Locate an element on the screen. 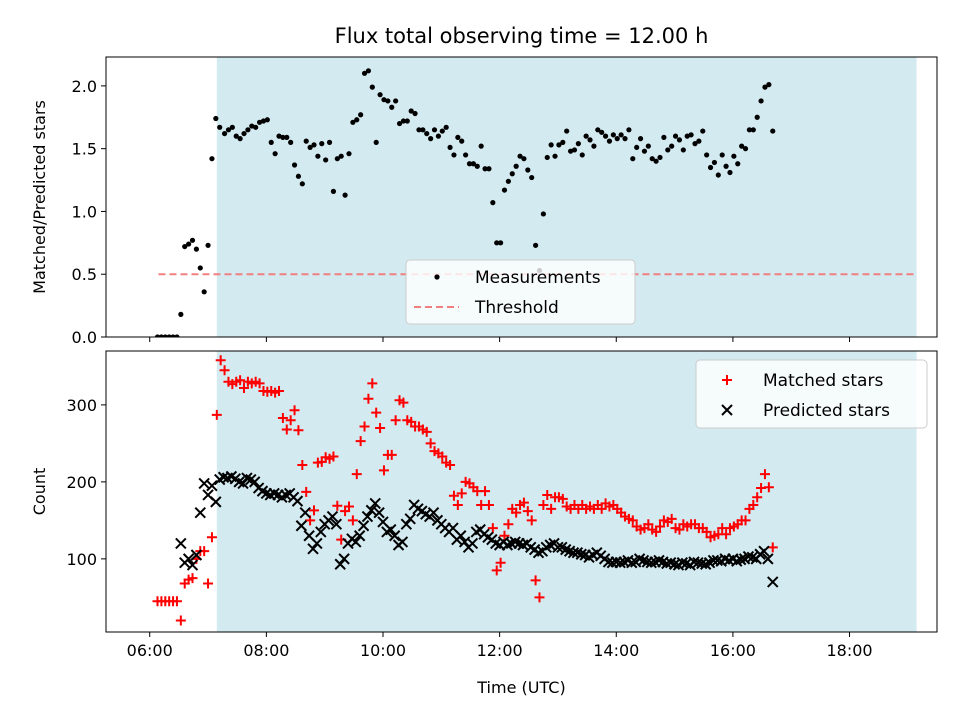  y-tick-label: 0.0 is located at coordinates (84, 337).